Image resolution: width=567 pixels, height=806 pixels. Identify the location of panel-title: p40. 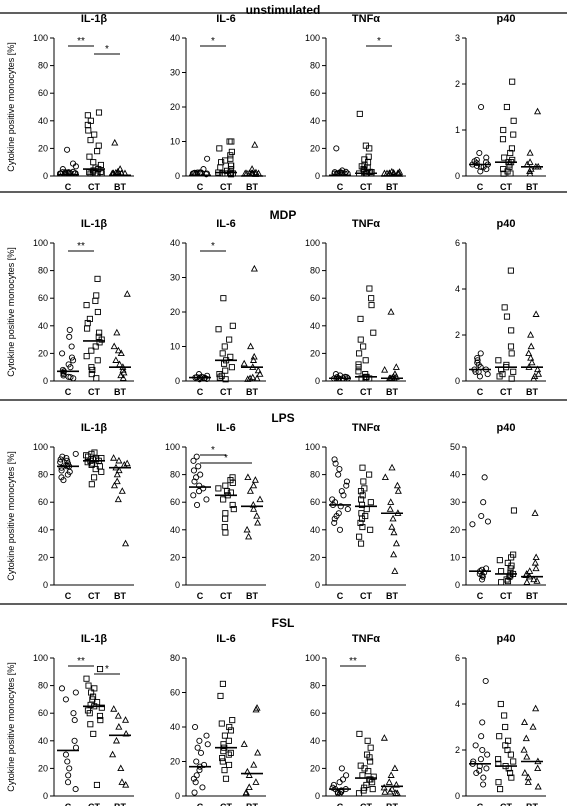
(506, 19).